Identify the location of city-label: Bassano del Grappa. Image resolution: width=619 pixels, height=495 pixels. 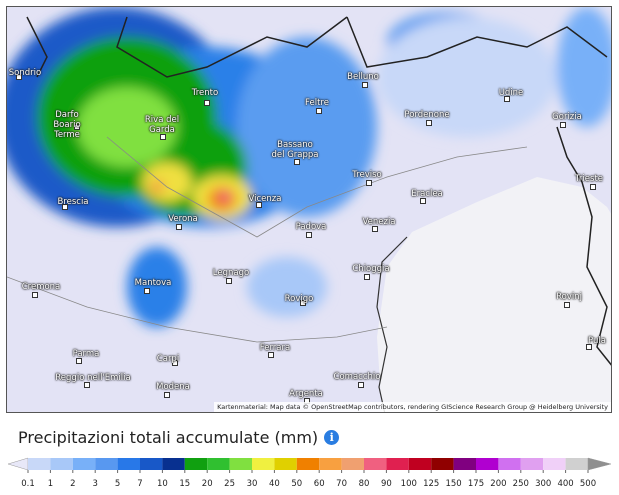
(295, 150).